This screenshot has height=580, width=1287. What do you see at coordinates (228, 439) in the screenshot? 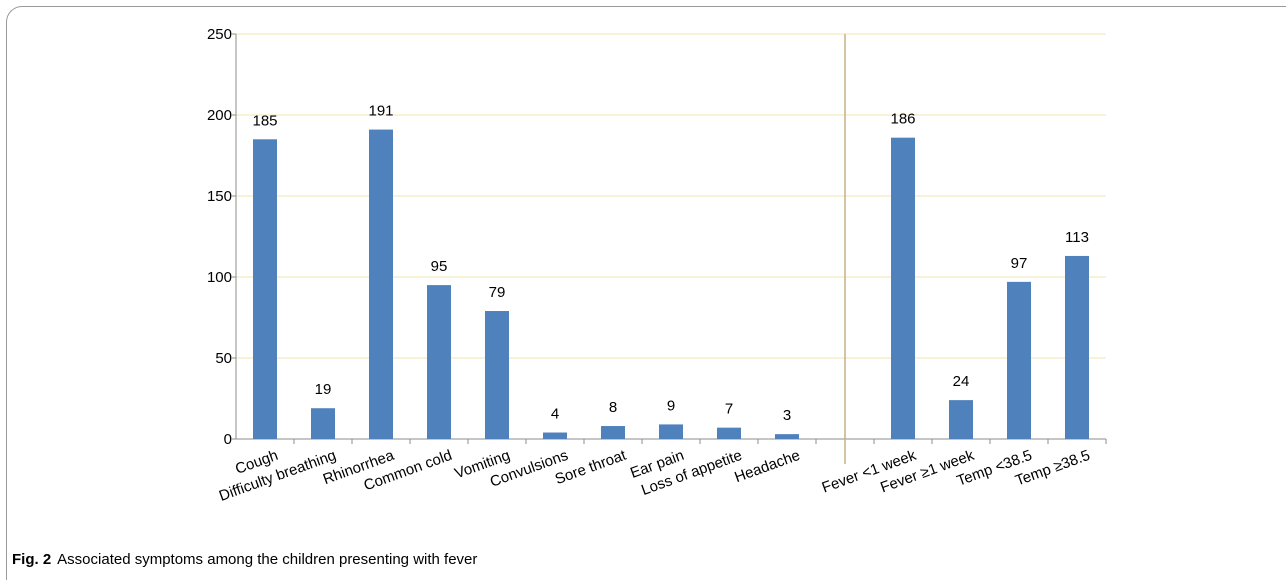
I see `y-tick-label: 0` at bounding box center [228, 439].